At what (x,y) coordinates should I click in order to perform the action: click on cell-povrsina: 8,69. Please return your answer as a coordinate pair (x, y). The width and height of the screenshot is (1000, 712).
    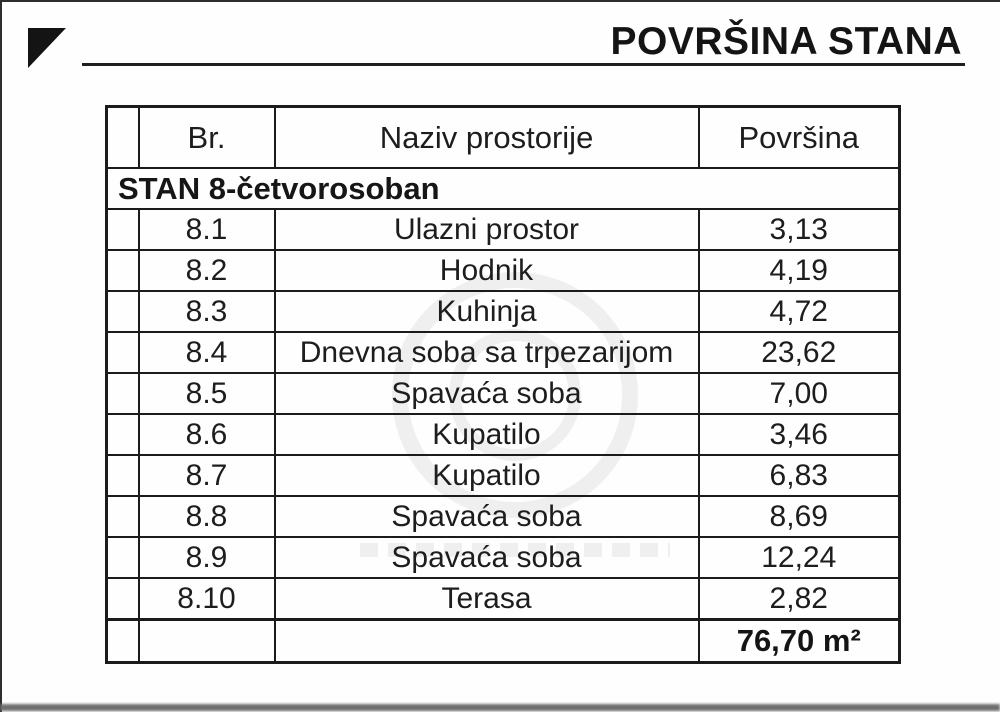
    Looking at the image, I should click on (799, 516).